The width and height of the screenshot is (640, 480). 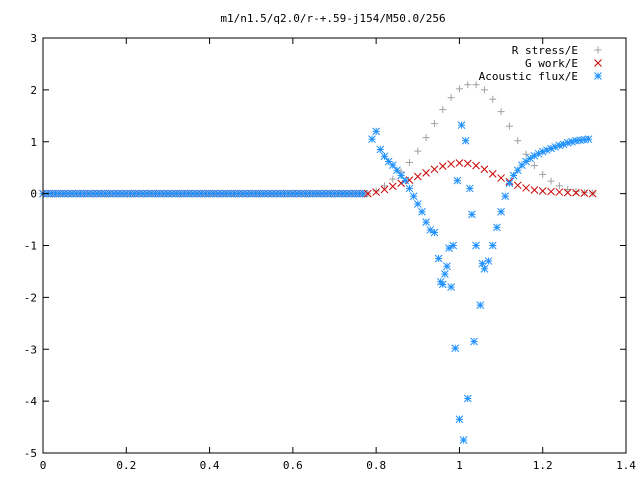 I want to click on y-tick-label: 3, so click(x=33, y=38).